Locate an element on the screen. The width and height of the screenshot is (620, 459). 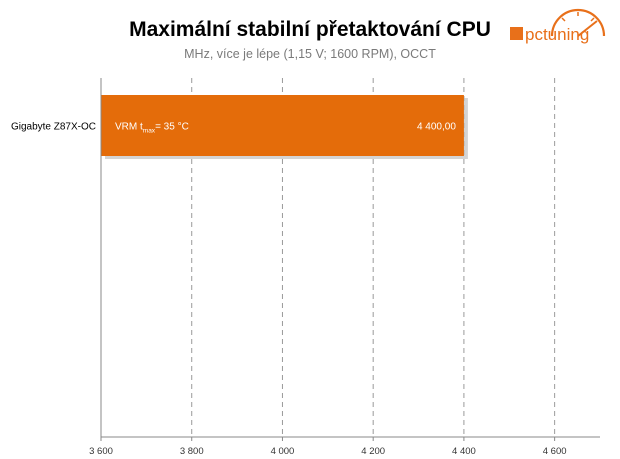
chart-title: Maximální stabilní přetaktování CPU is located at coordinates (310, 29).